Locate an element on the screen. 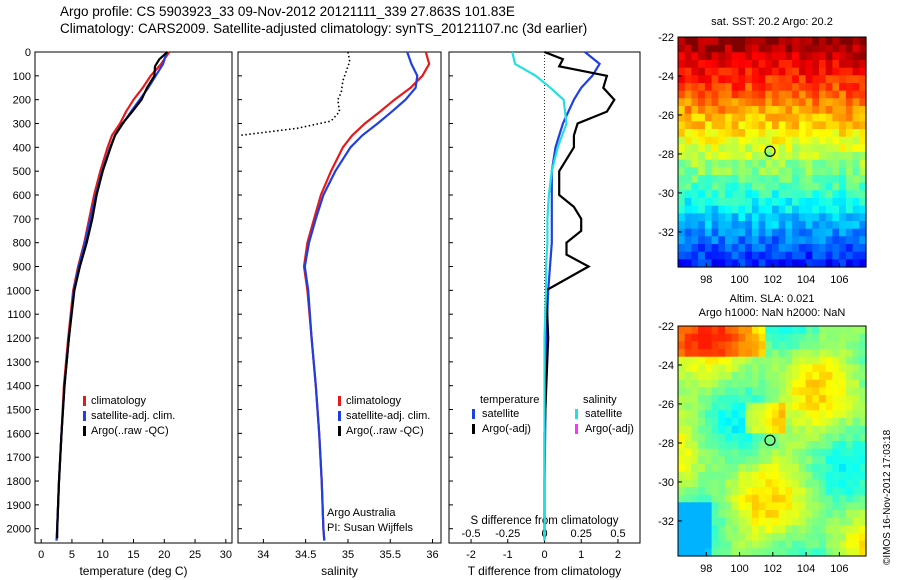 This screenshot has height=580, width=900. depth-tick-label: 800 is located at coordinates (22, 244).